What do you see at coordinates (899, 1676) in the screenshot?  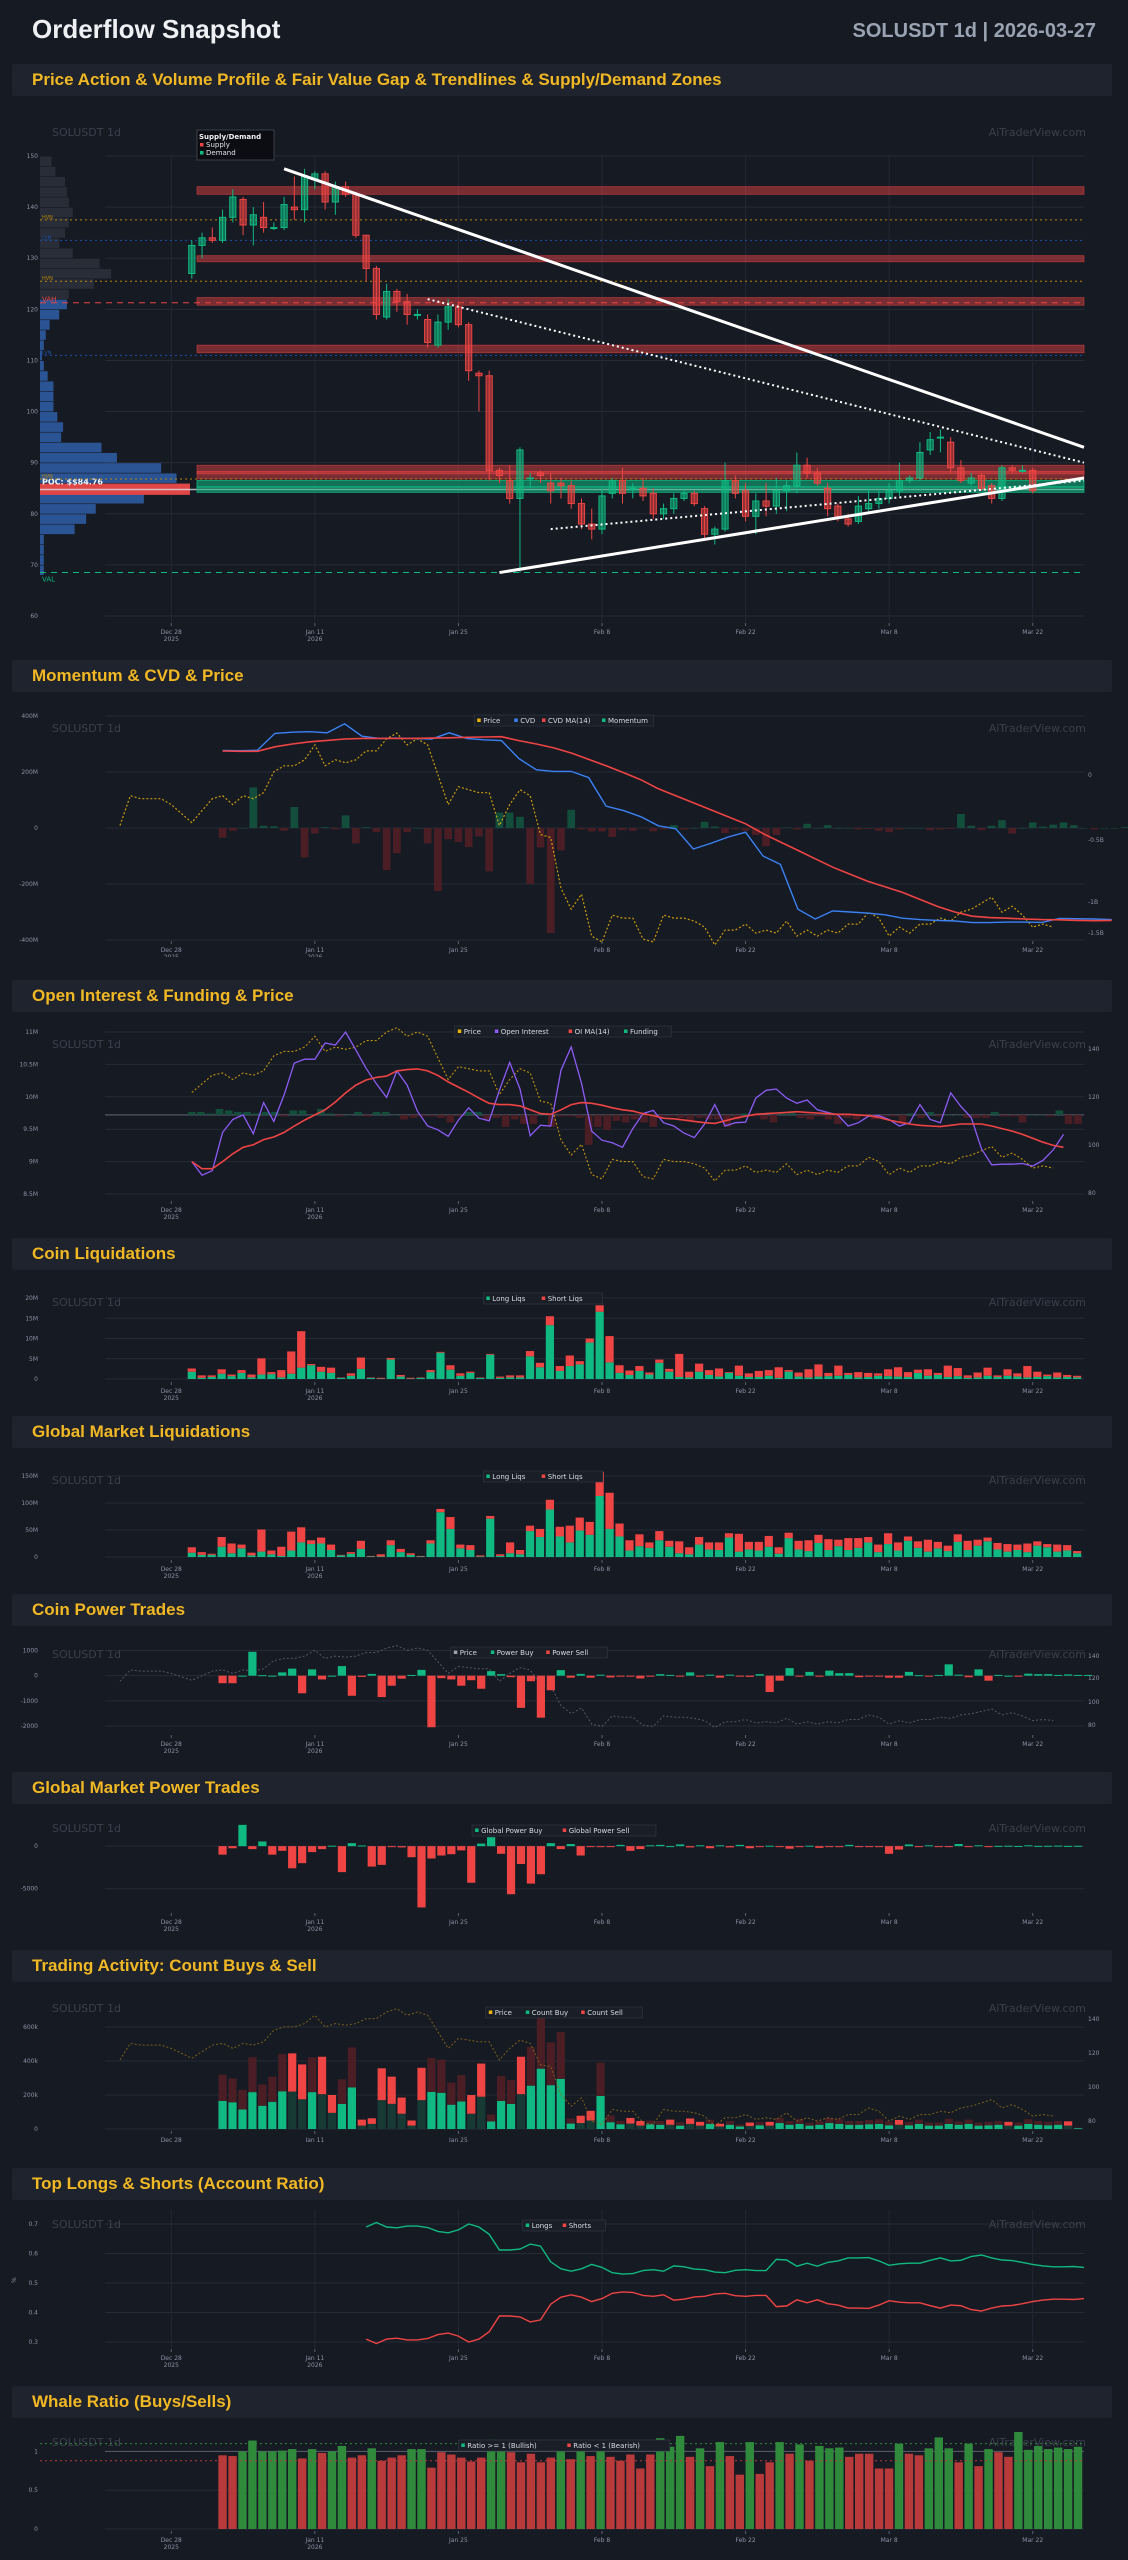 I see `power-sell-bar` at bounding box center [899, 1676].